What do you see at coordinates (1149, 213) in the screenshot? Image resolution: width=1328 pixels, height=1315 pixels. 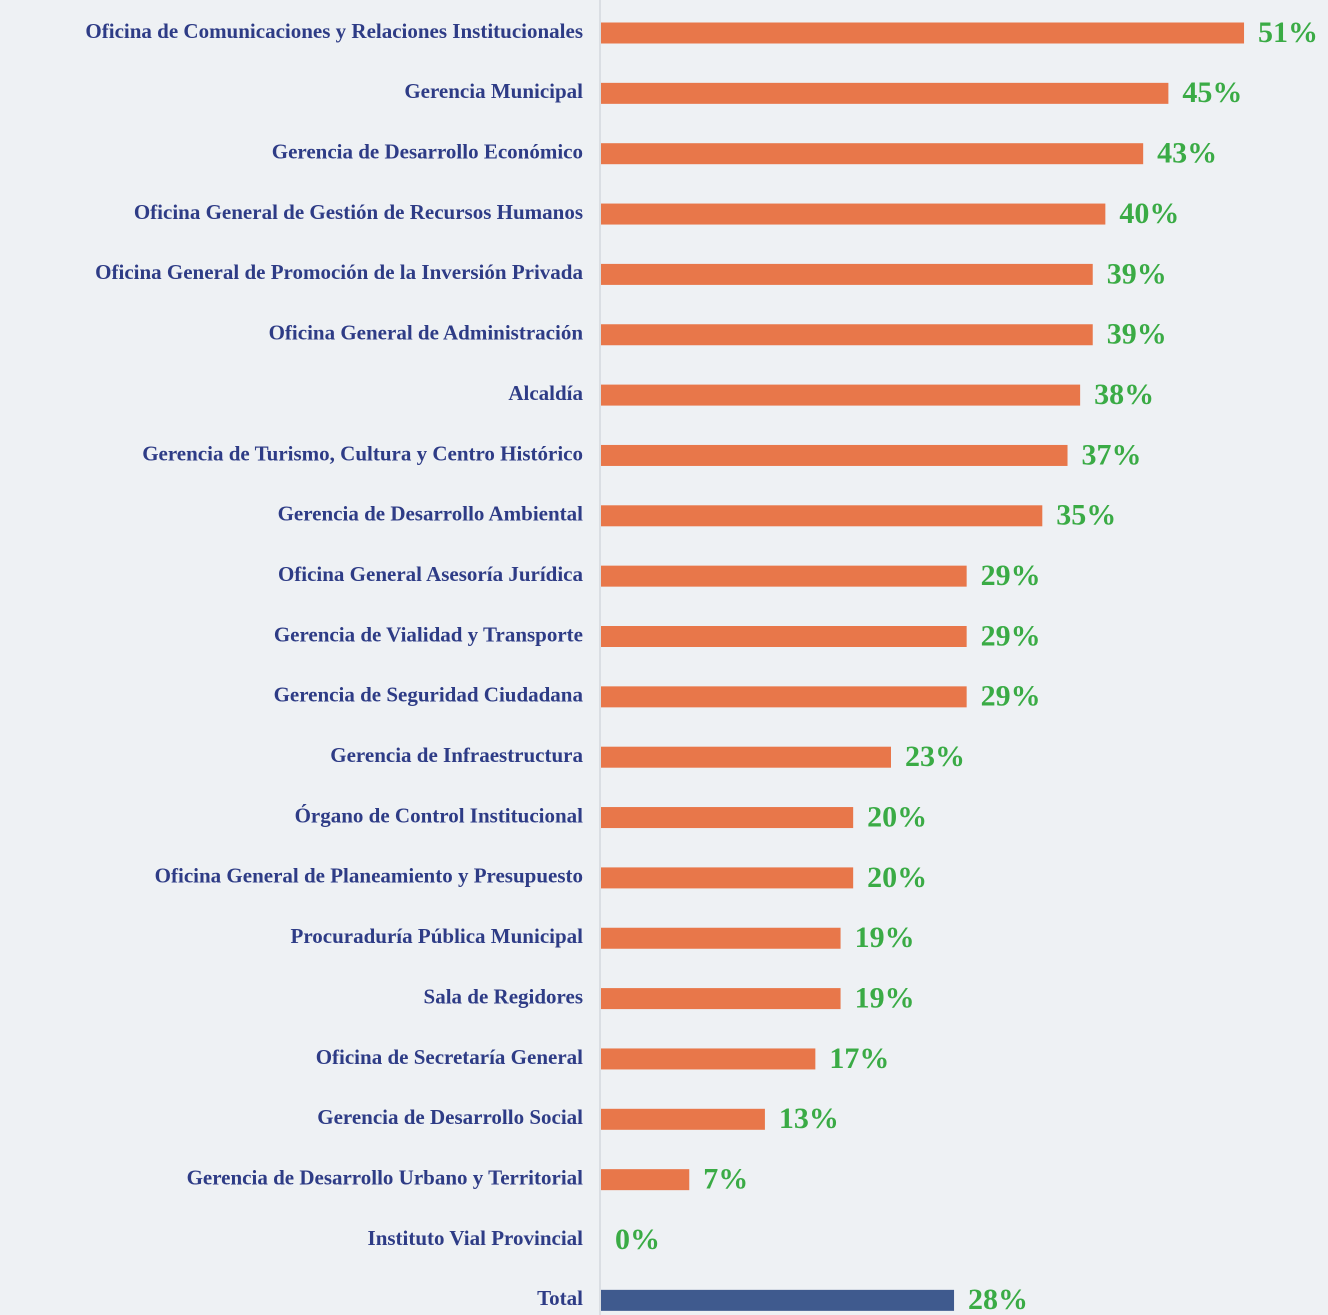 I see `value-label: 40%` at bounding box center [1149, 213].